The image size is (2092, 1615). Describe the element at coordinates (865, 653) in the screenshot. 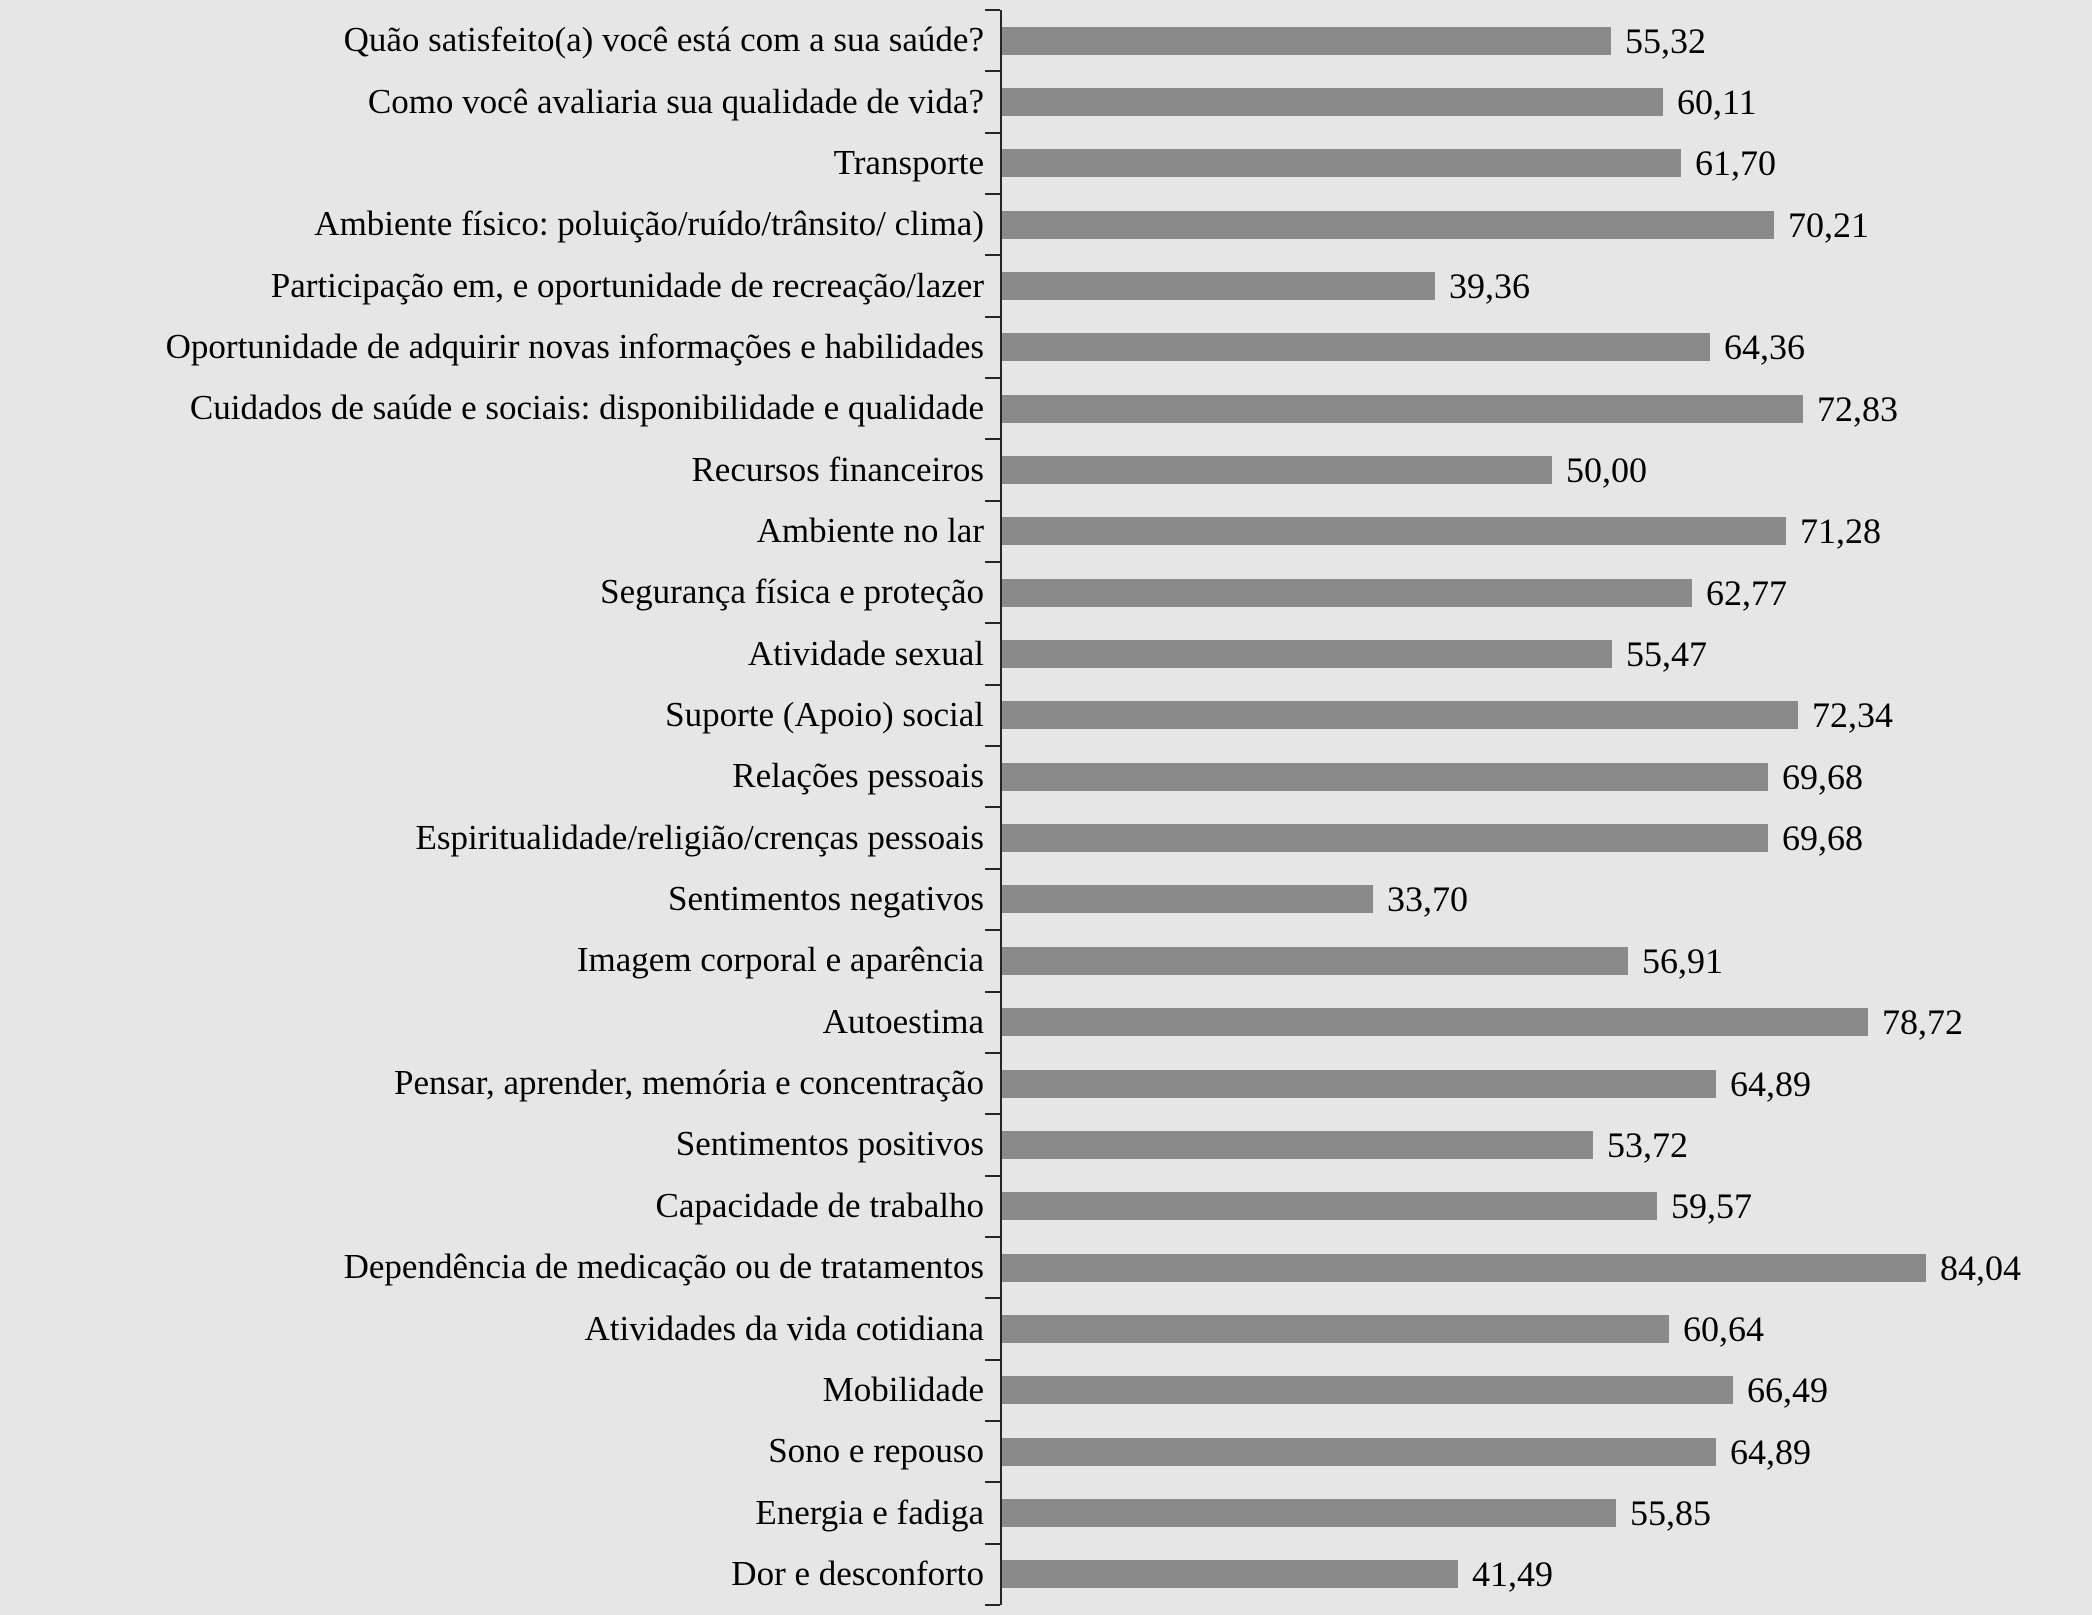

I see `category-label: Atividade sexual` at that location.